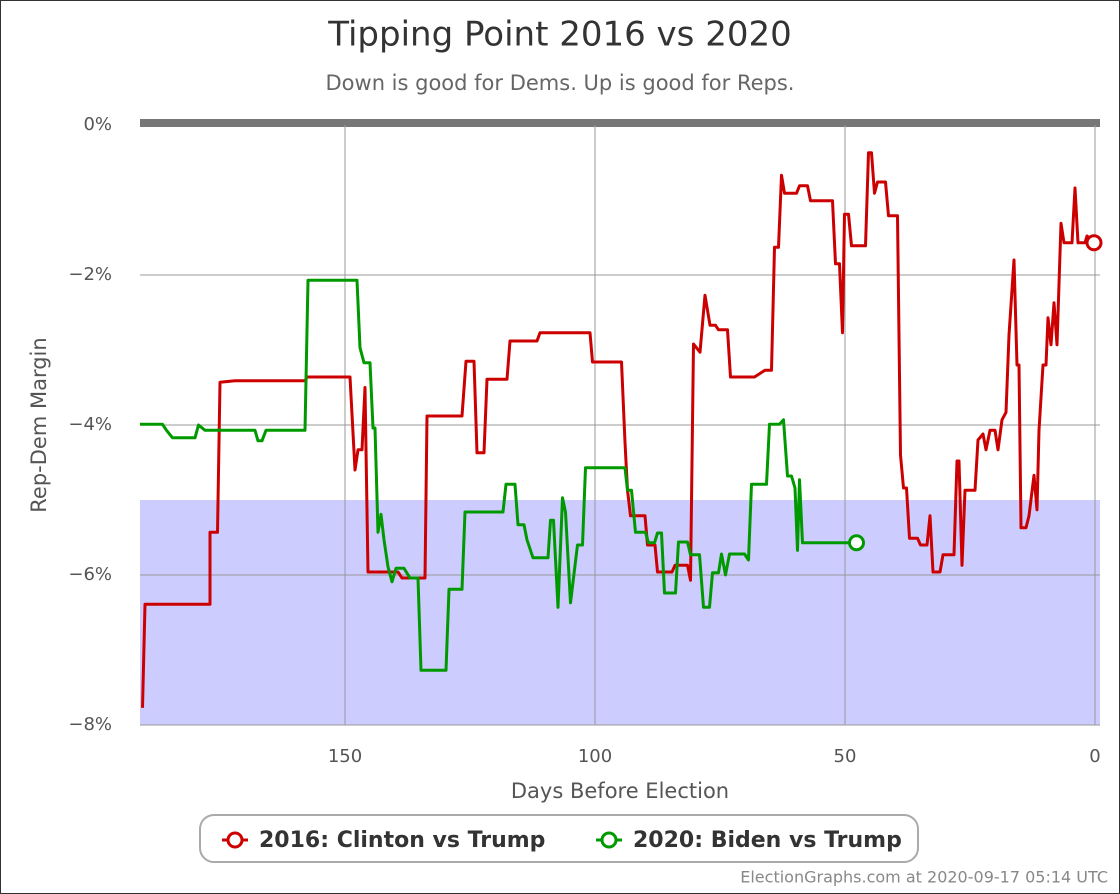 This screenshot has width=1120, height=894. What do you see at coordinates (559, 838) in the screenshot?
I see `legend-box` at bounding box center [559, 838].